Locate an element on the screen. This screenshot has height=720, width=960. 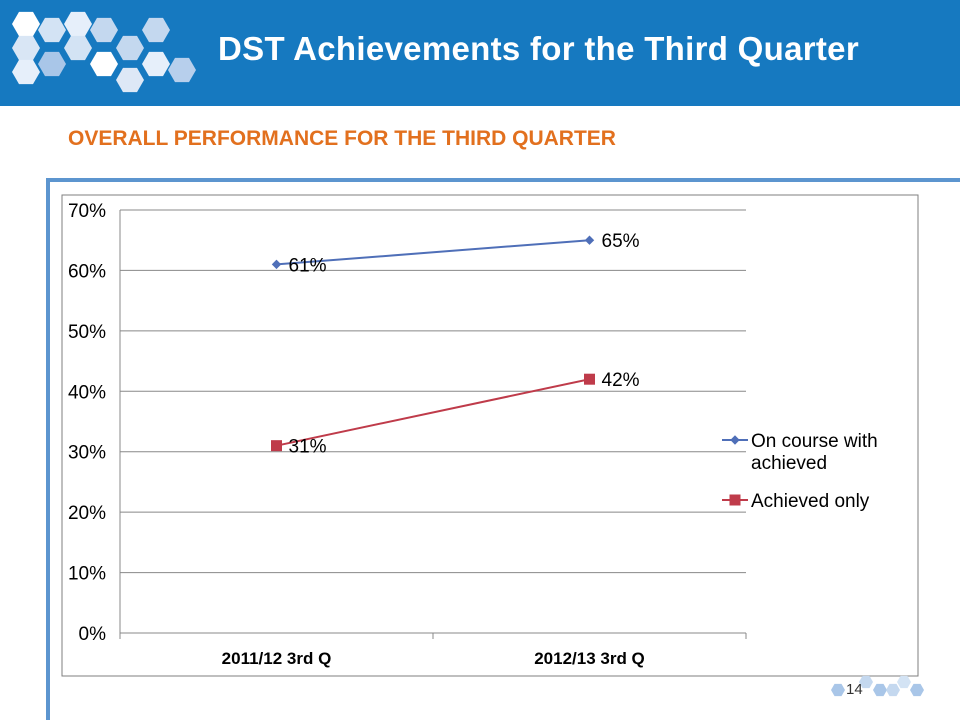
y-tick-label: 30% is located at coordinates (87, 453).